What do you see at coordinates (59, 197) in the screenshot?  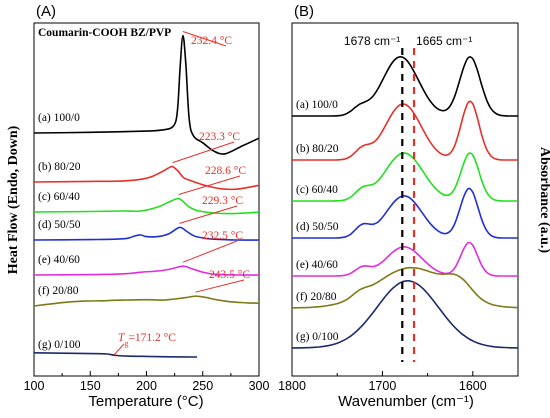 I see `panel-a-series-label: (c) 60/40` at bounding box center [59, 197].